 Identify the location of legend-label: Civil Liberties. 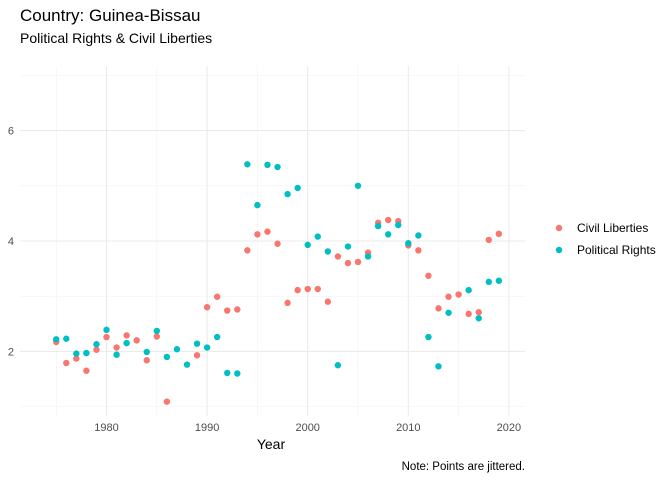
(612, 228).